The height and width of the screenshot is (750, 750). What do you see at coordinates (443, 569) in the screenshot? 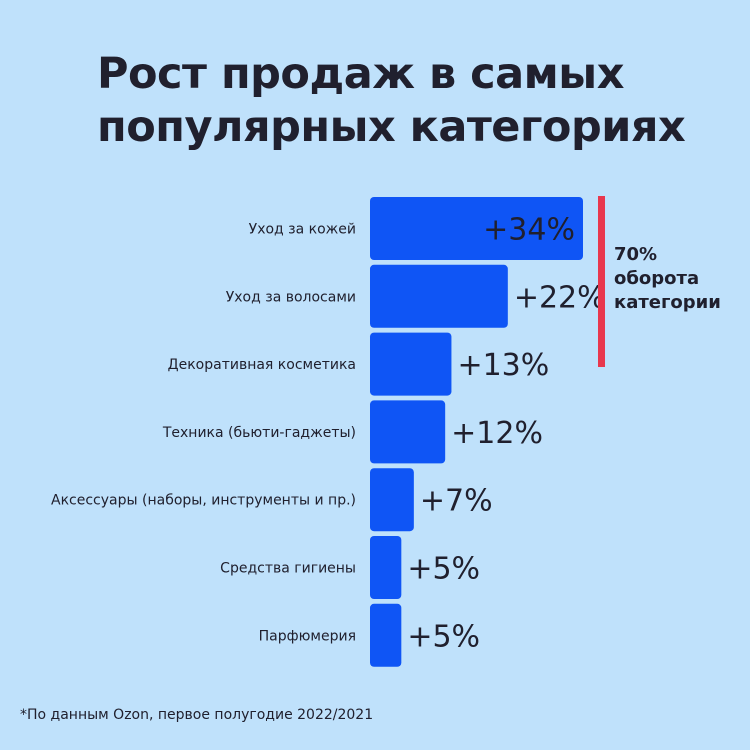
I see `value-label-6: +5%` at bounding box center [443, 569].